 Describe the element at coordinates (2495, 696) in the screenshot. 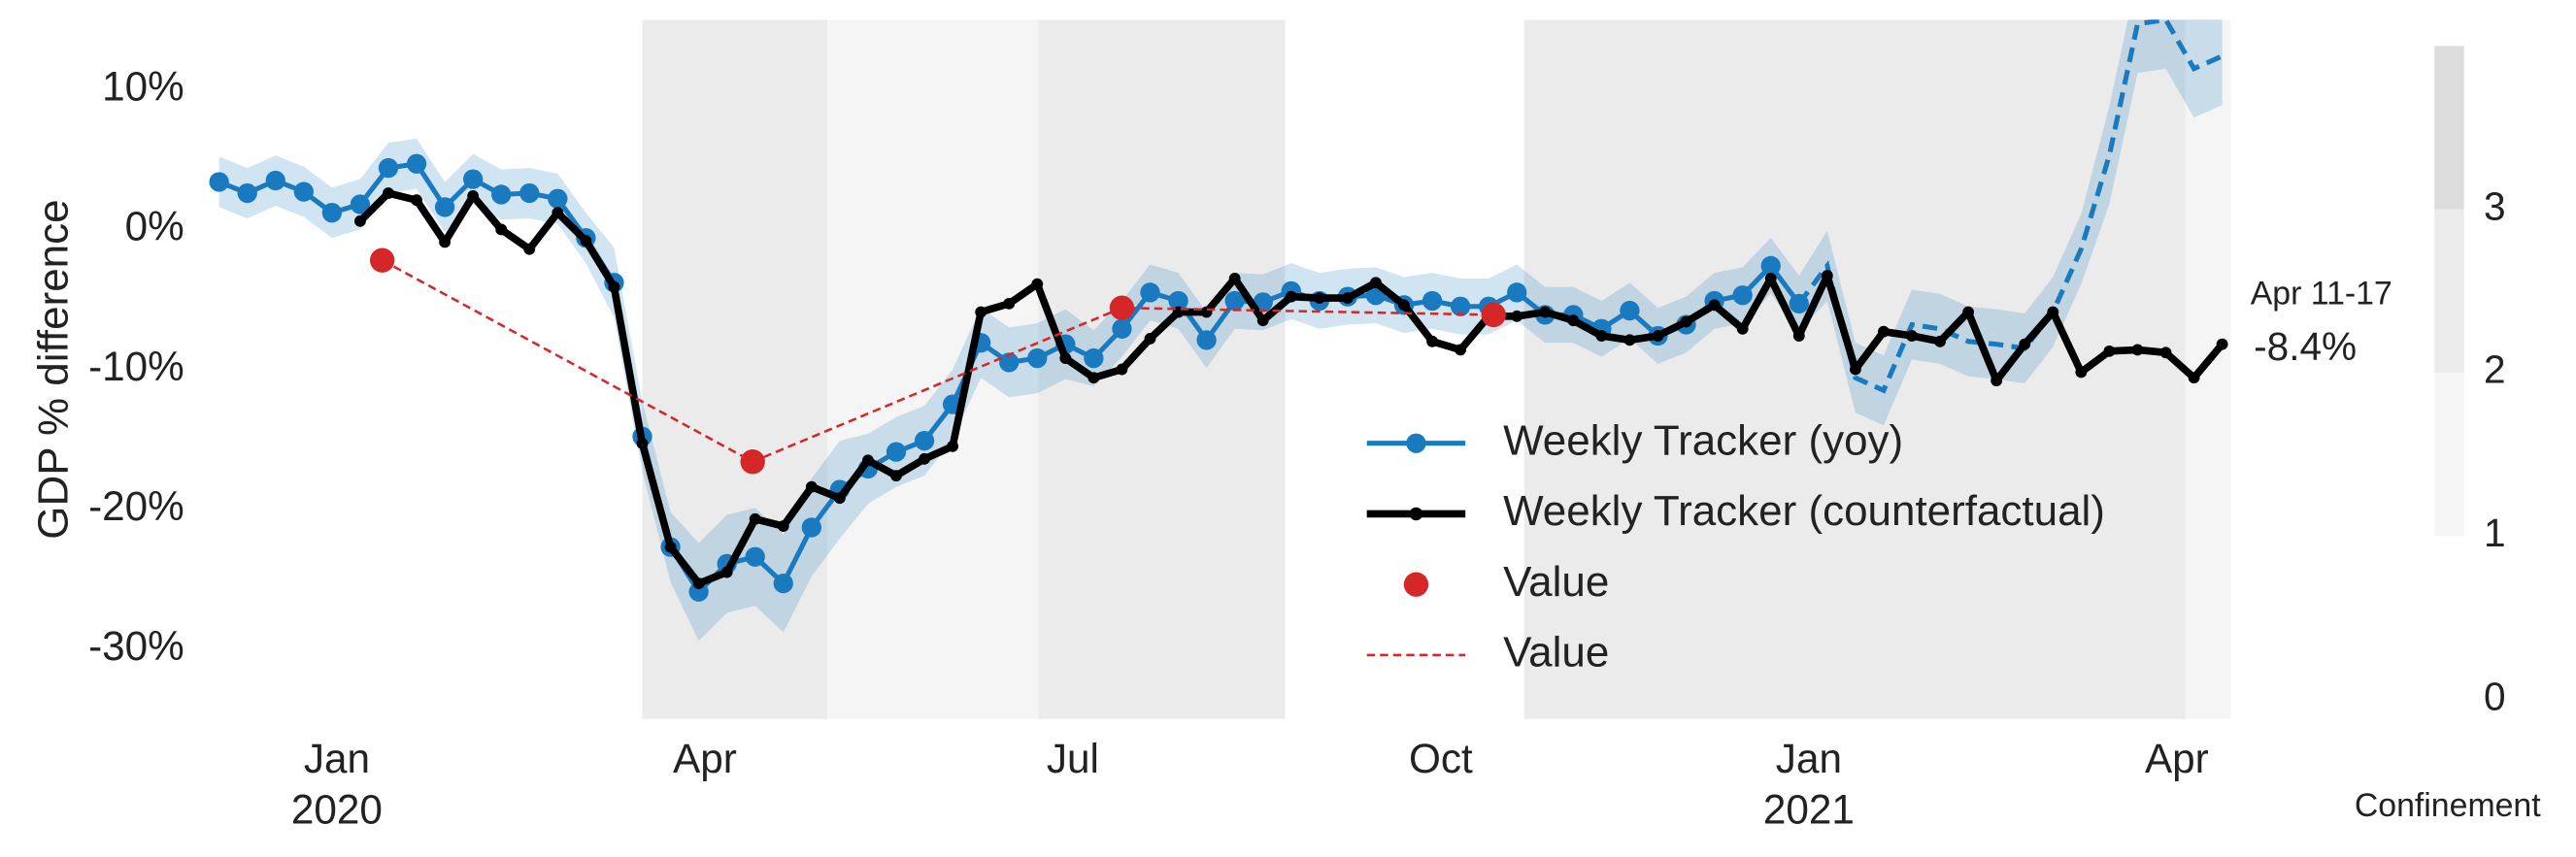

I see `colorbar-tick-label: 0` at that location.